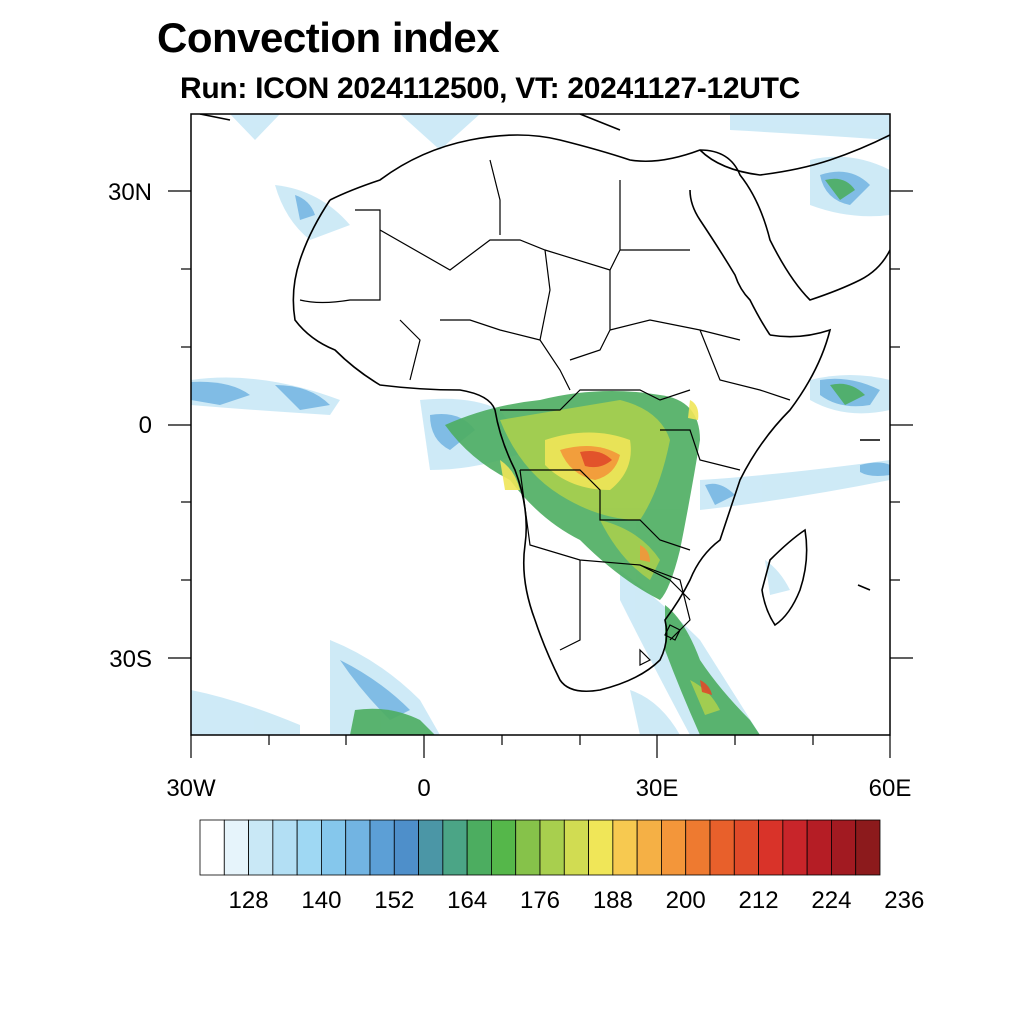 This screenshot has height=1029, width=1024. Describe the element at coordinates (394, 900) in the screenshot. I see `colorbar-tick-label: 152` at that location.